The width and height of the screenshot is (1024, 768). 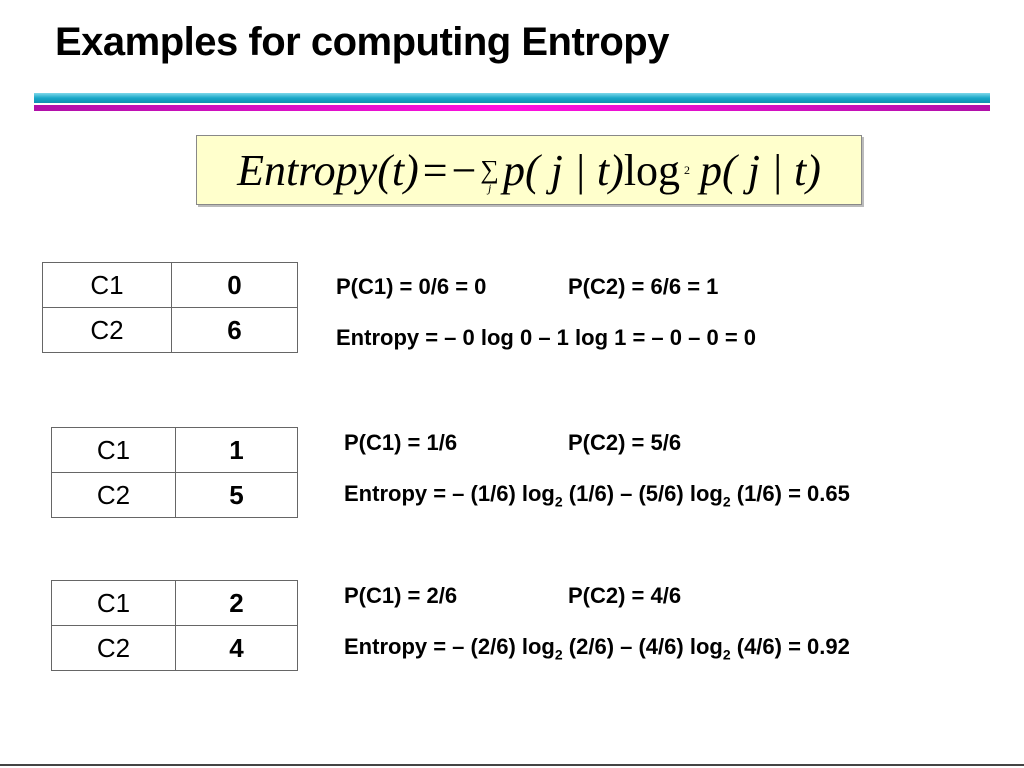 I want to click on prob-c1: P(C1) = 0/6 = 0, so click(x=411, y=286).